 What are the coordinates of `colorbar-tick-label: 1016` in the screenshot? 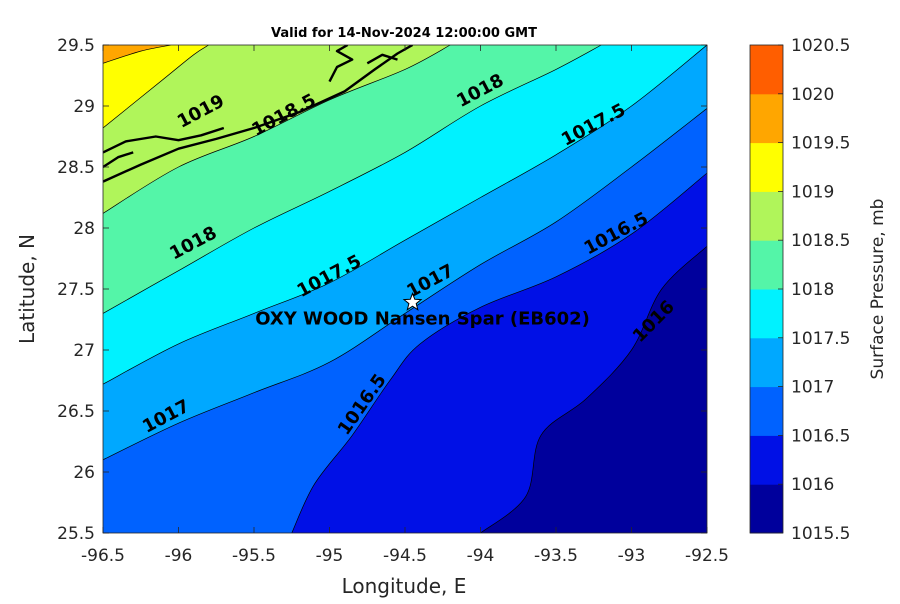 It's located at (812, 485).